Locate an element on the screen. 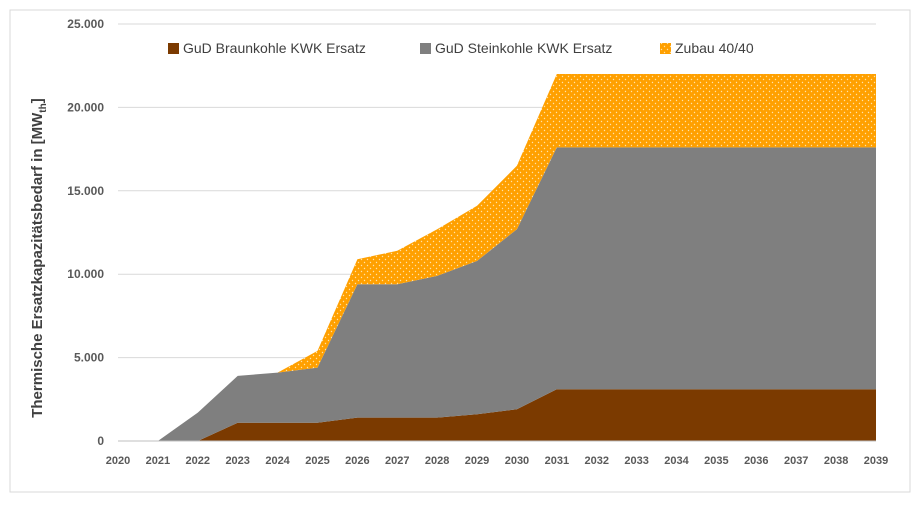 This screenshot has width=921, height=517. y-tick-label: 20.000 is located at coordinates (85, 107).